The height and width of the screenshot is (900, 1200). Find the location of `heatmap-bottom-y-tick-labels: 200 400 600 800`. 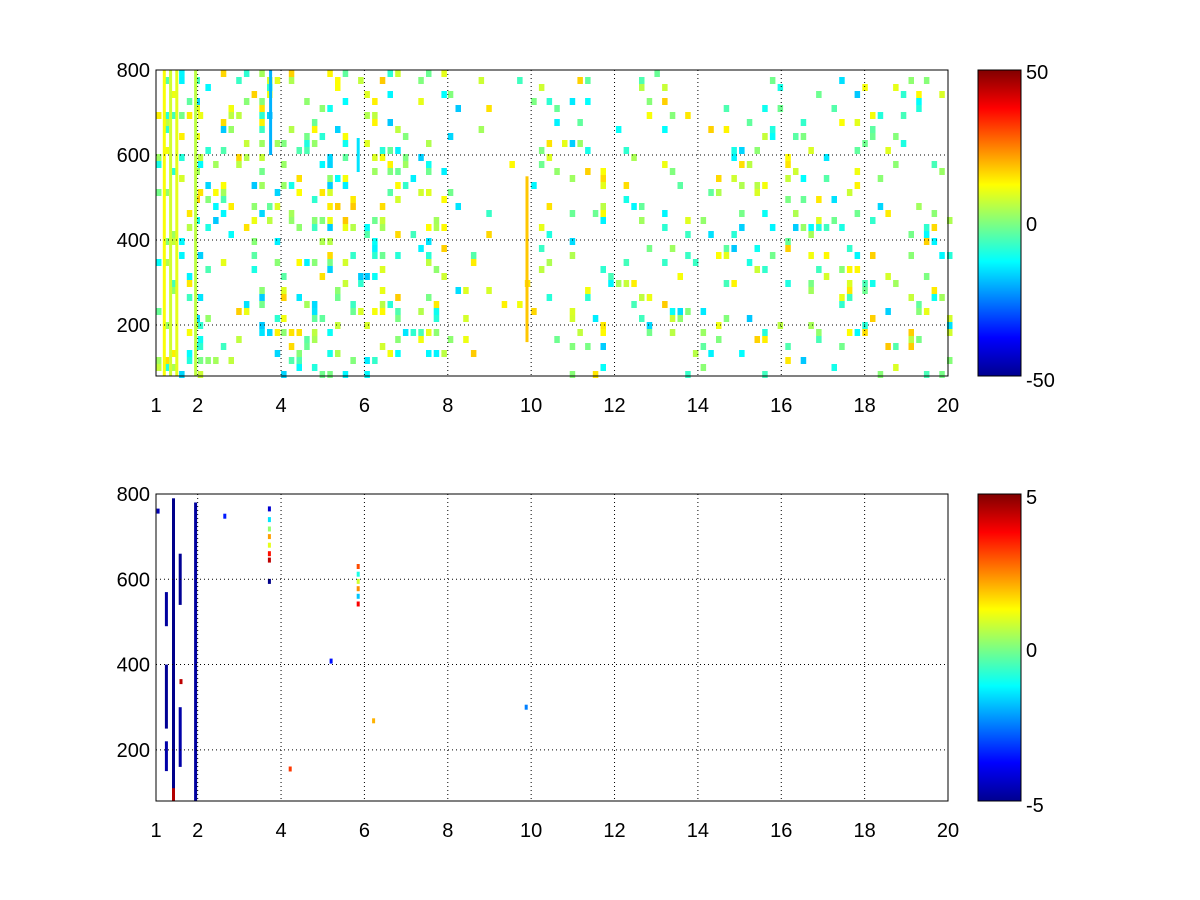

heatmap-bottom-y-tick-labels: 200 400 600 800 is located at coordinates (133, 623).